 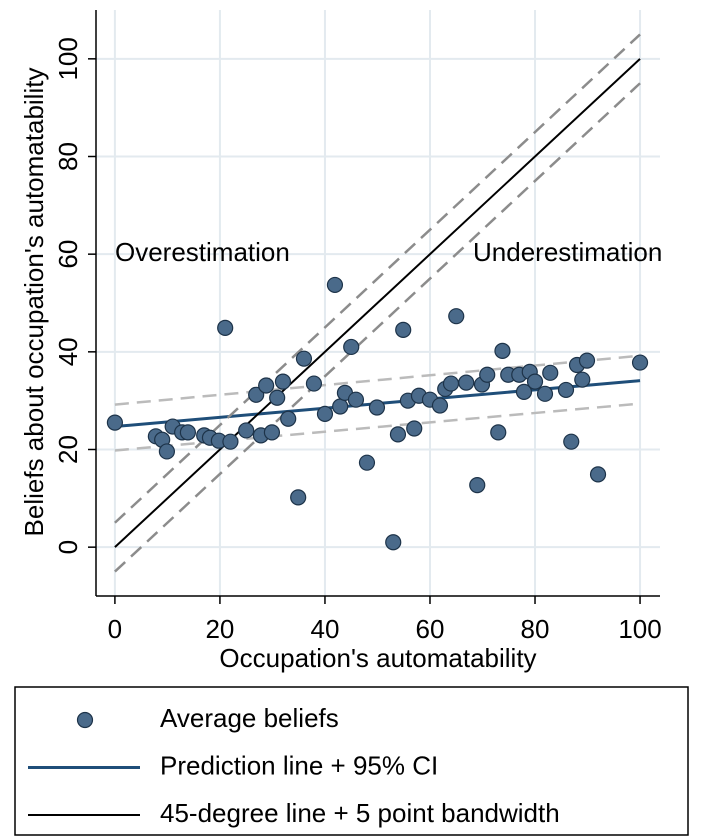 What do you see at coordinates (68, 58) in the screenshot?
I see `y-tick-label: 100` at bounding box center [68, 58].